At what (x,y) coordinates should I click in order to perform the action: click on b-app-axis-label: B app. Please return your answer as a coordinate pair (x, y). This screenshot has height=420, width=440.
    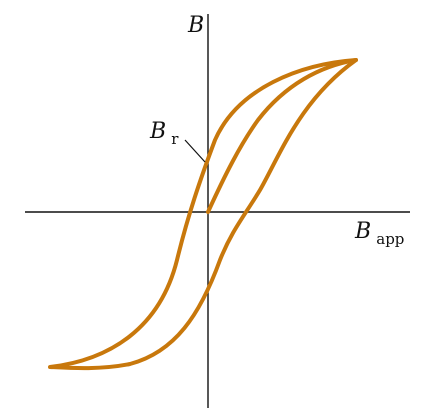
    Looking at the image, I should click on (379, 233).